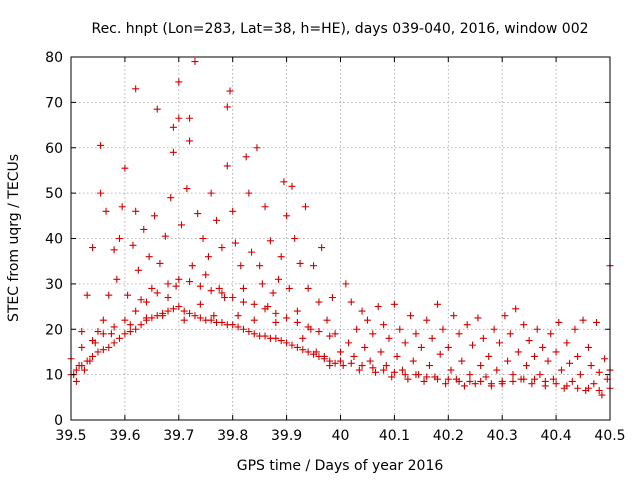 The width and height of the screenshot is (640, 480). Describe the element at coordinates (54, 58) in the screenshot. I see `y-tick-label: 80` at that location.